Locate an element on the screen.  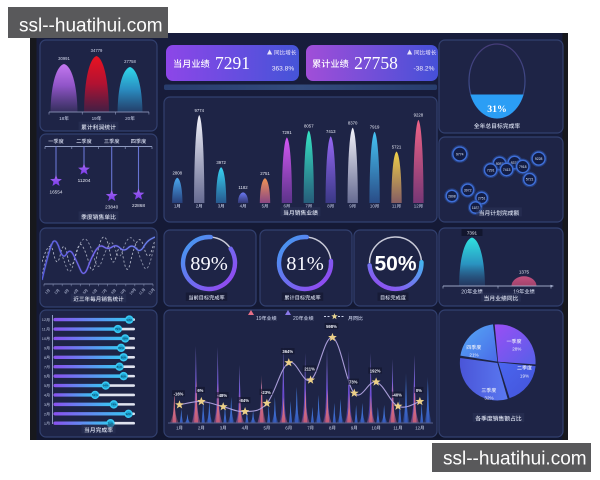
svg-text: 364% is located at coordinates (287, 351).